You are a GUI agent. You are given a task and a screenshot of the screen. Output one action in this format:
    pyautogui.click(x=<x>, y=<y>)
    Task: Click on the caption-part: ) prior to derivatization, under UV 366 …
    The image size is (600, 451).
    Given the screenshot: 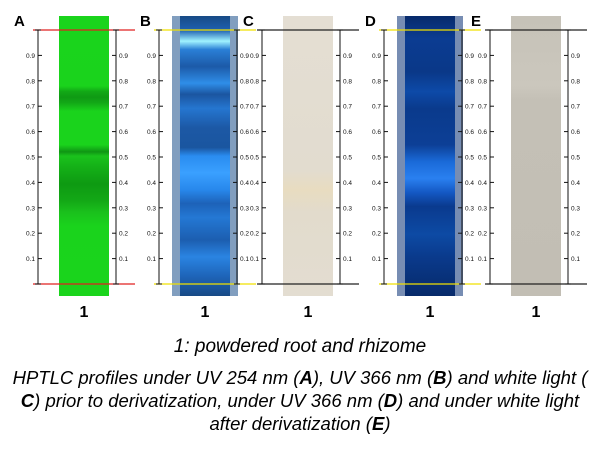 What is the action you would take?
    pyautogui.click(x=209, y=400)
    